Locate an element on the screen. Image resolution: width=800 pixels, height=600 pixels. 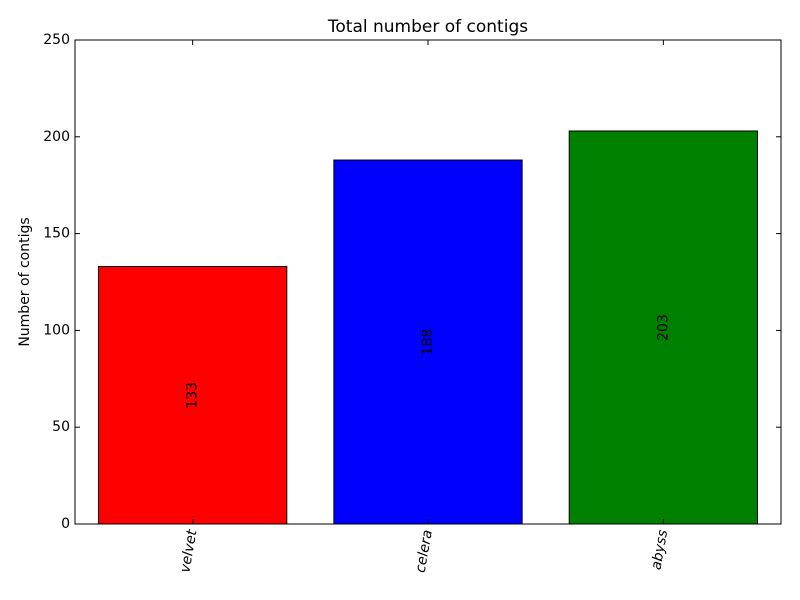
bar-velvet is located at coordinates (193, 395).